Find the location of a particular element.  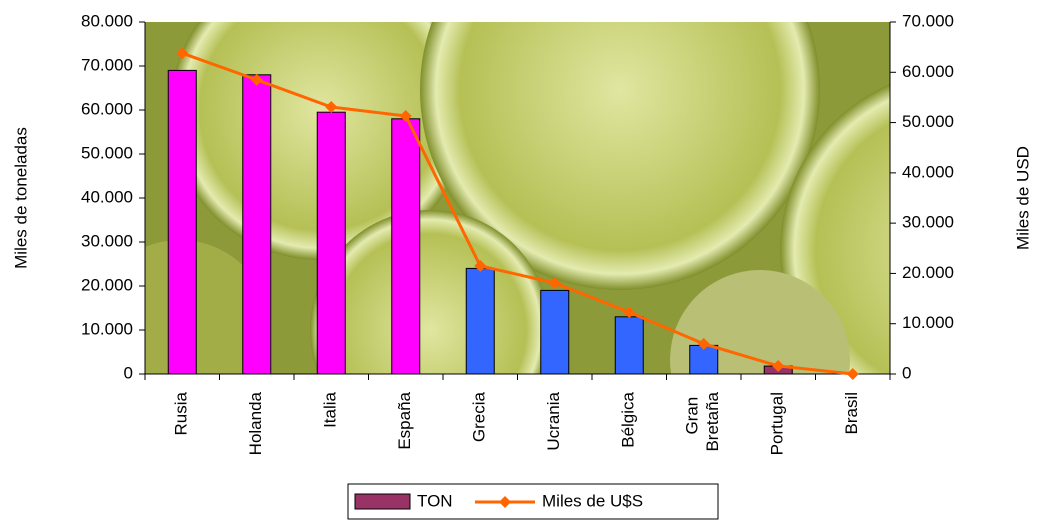

y-tick-label: 40.000 is located at coordinates (107, 196).